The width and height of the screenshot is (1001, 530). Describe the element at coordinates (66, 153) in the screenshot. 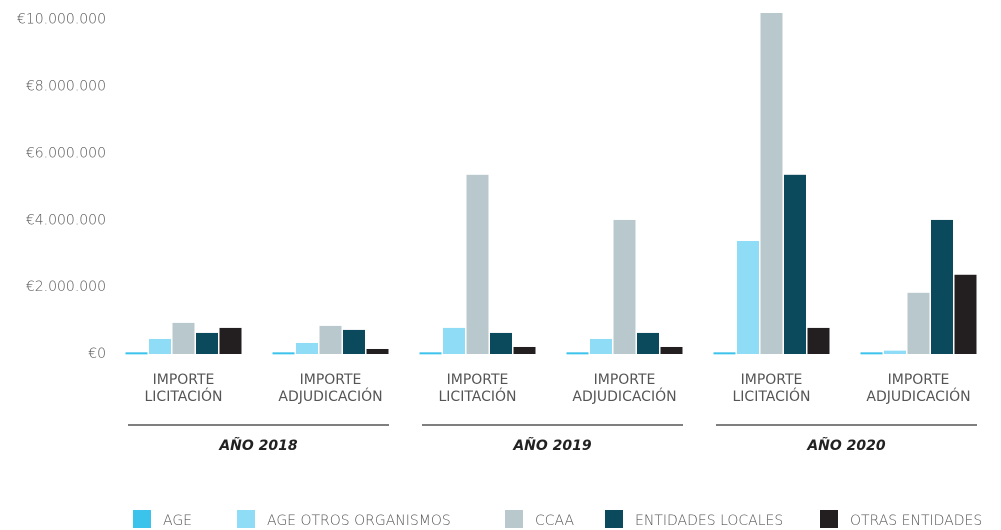

I see `y-tick-label: €6.000.000` at that location.